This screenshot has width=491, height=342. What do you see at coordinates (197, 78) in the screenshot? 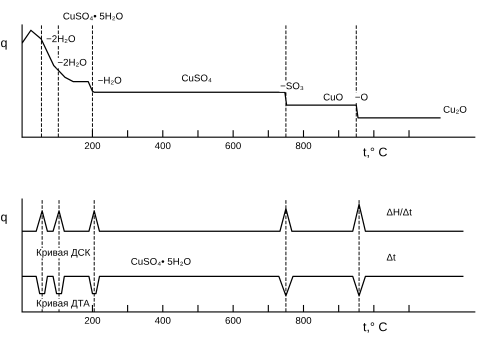
I see `annotation: CuSO₄` at bounding box center [197, 78].